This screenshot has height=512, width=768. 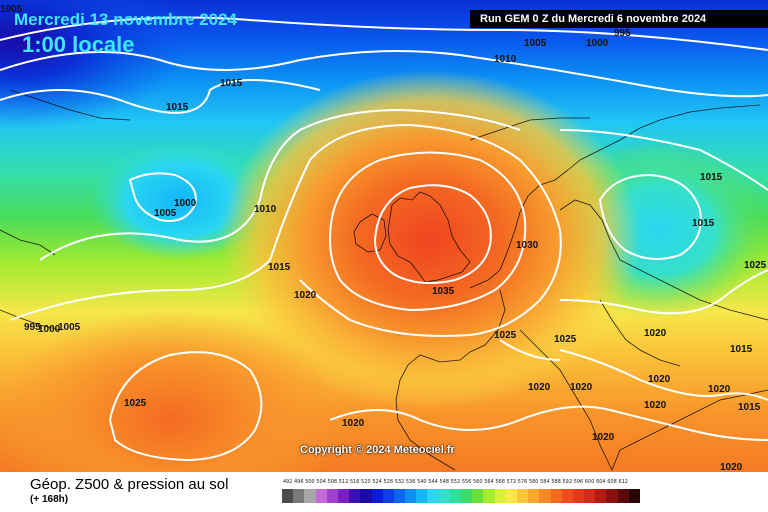 I want to click on scale-step: 512, so click(x=343, y=491).